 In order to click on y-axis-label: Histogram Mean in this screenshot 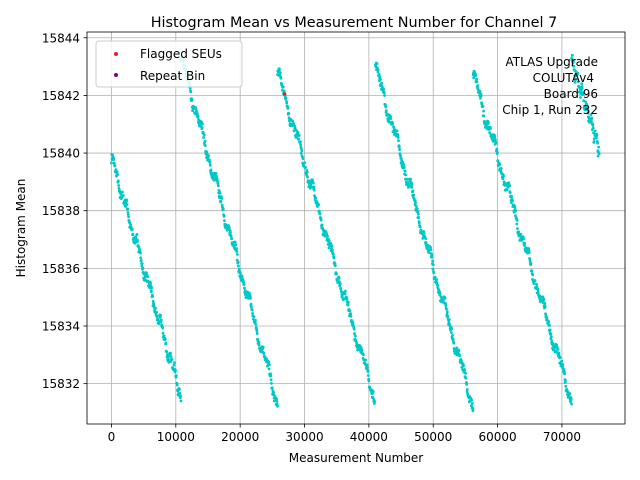, I will do `click(21, 228)`.